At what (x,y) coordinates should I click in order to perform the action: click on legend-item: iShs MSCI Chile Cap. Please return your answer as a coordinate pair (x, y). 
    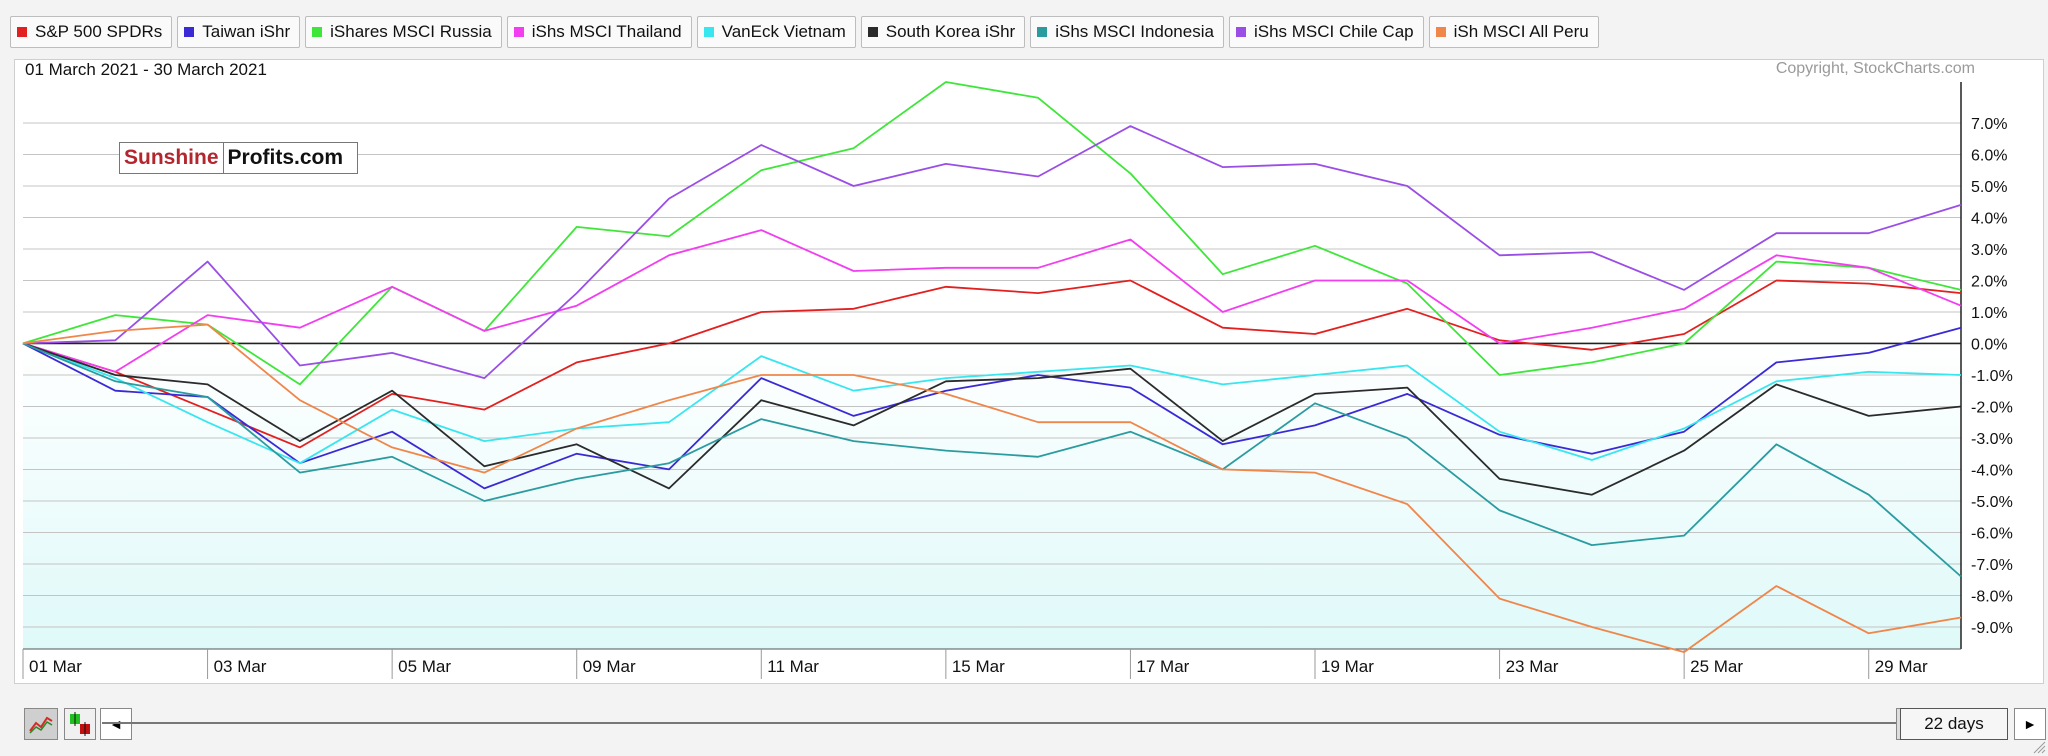
    Looking at the image, I should click on (1326, 32).